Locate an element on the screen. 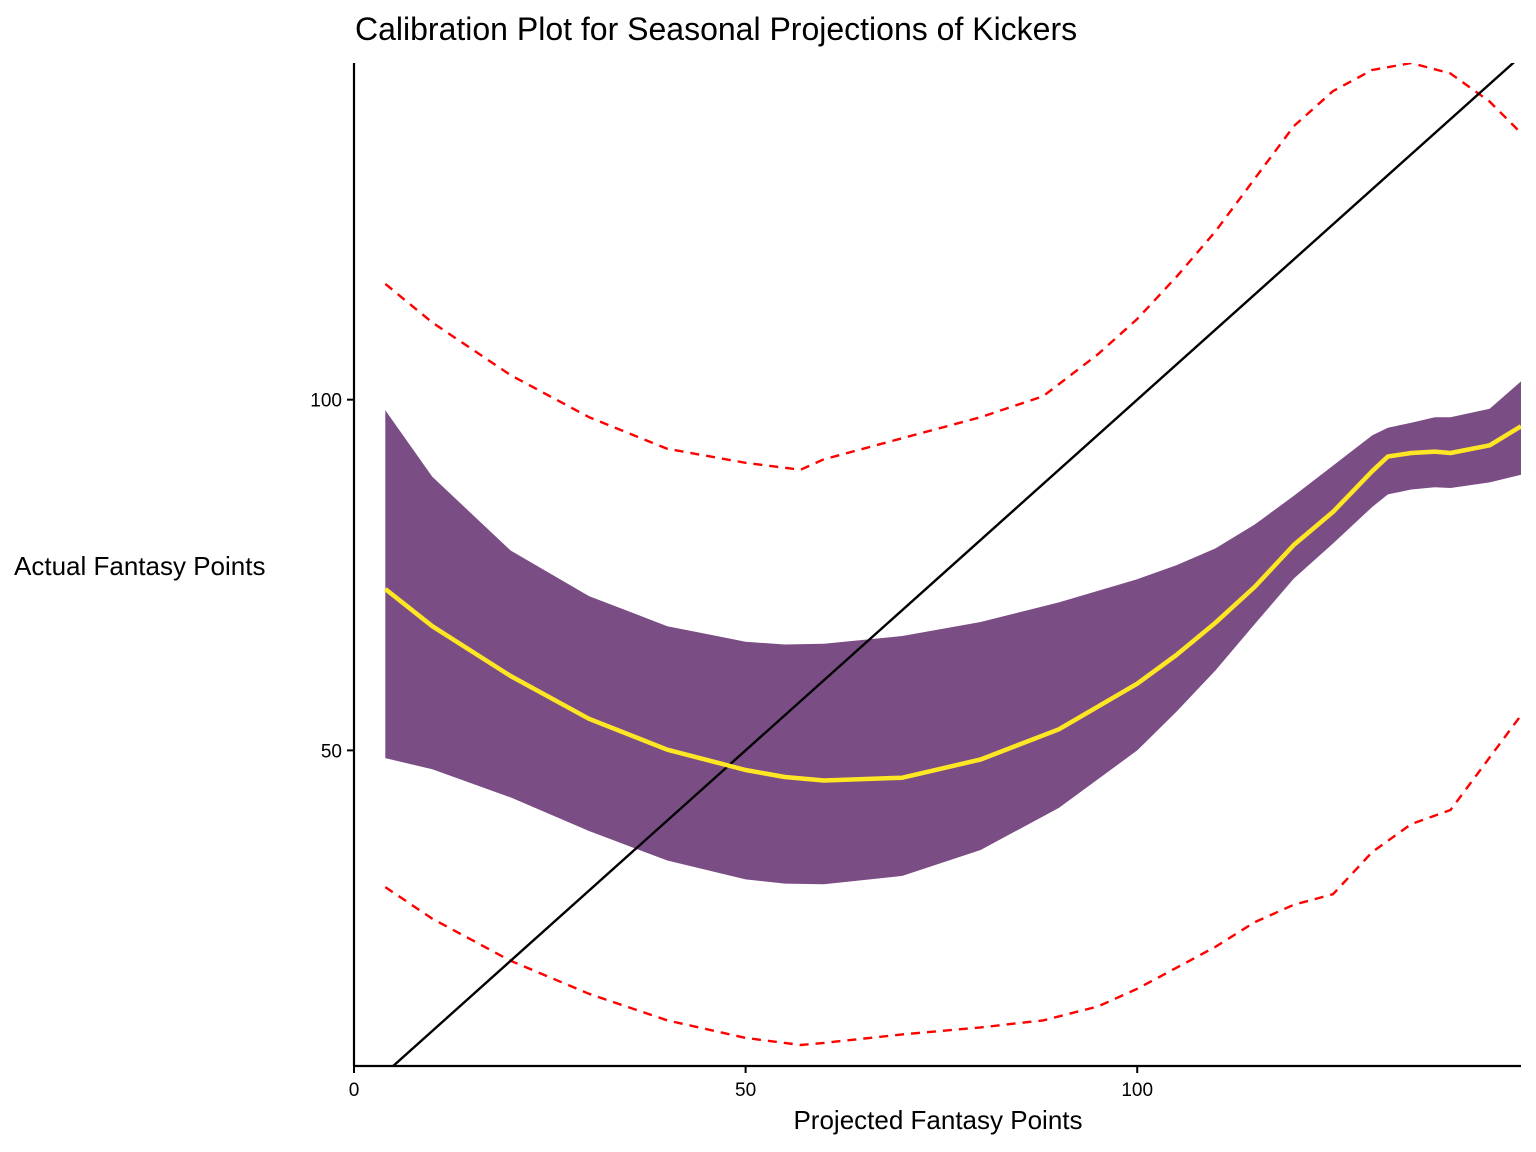  x-axis-title: Projected Fantasy Points is located at coordinates (937, 1120).